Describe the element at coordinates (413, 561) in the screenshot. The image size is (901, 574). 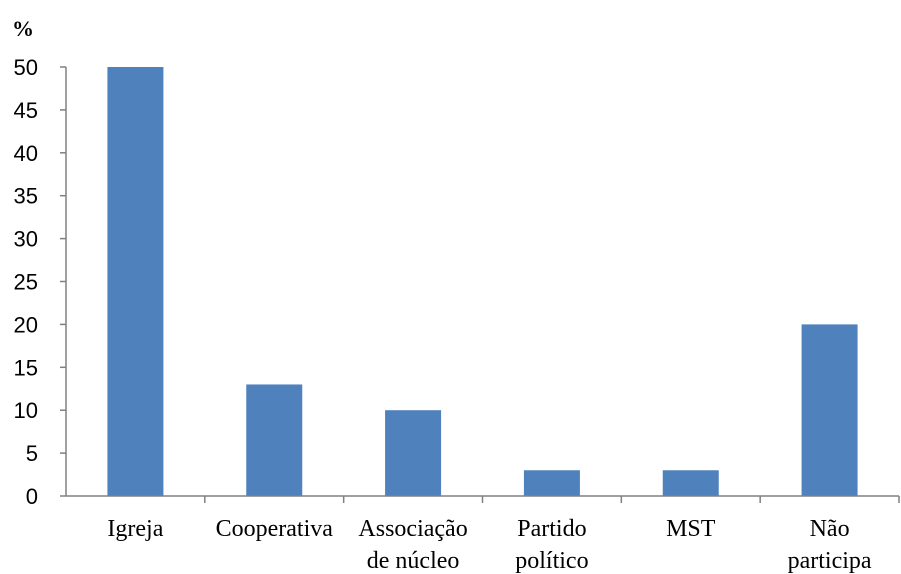
I see `x-tick-label-line: de núcleo` at that location.